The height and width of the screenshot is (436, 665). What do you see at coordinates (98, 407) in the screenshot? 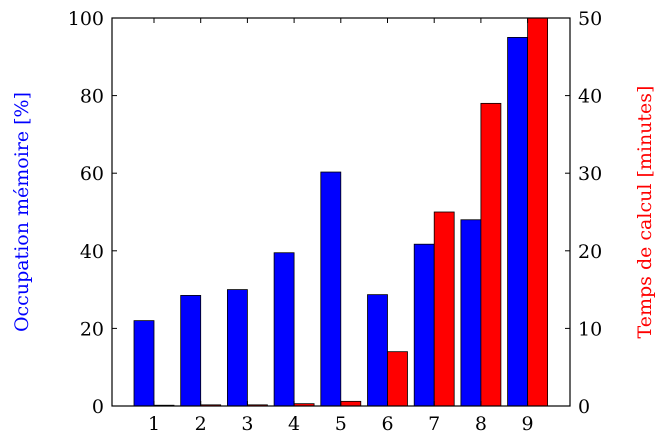
I see `y-left-tick-label: 0` at bounding box center [98, 407].